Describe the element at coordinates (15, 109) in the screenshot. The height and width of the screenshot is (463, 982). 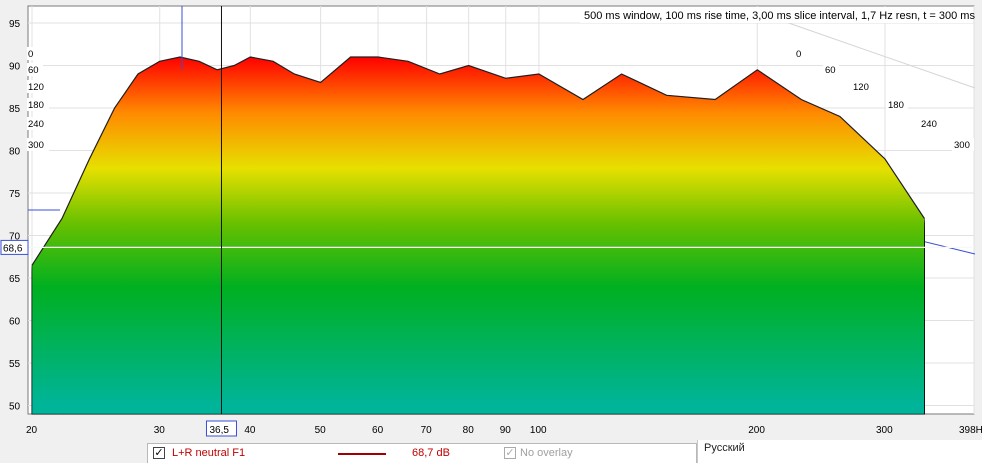
I see `y-tick-label: 85` at that location.